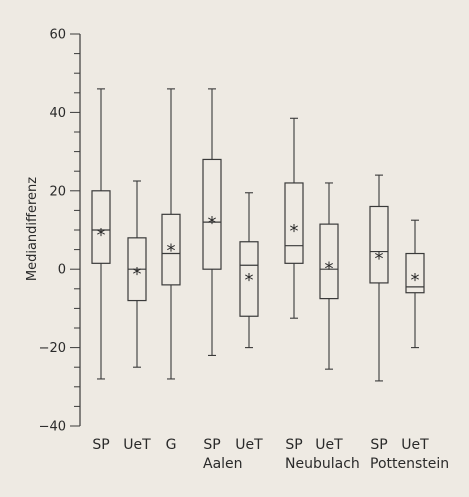 This screenshot has height=497, width=469. What do you see at coordinates (322, 464) in the screenshot?
I see `group-label: Neubulach` at bounding box center [322, 464].